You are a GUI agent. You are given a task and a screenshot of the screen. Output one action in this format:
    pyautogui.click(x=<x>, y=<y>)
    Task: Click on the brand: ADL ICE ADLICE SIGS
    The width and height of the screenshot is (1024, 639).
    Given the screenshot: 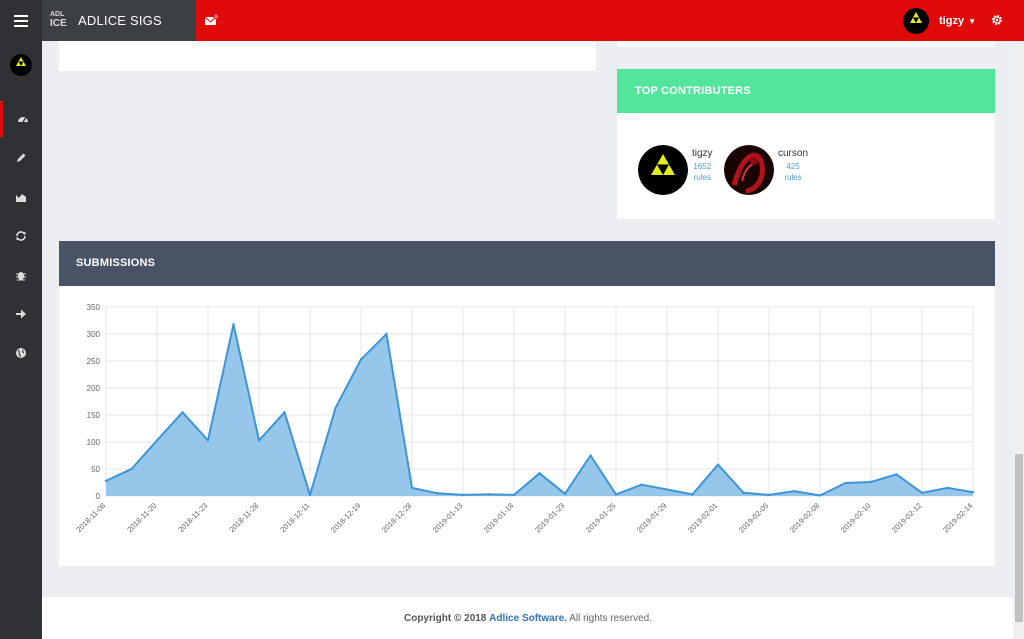 What is the action you would take?
    pyautogui.click(x=119, y=20)
    